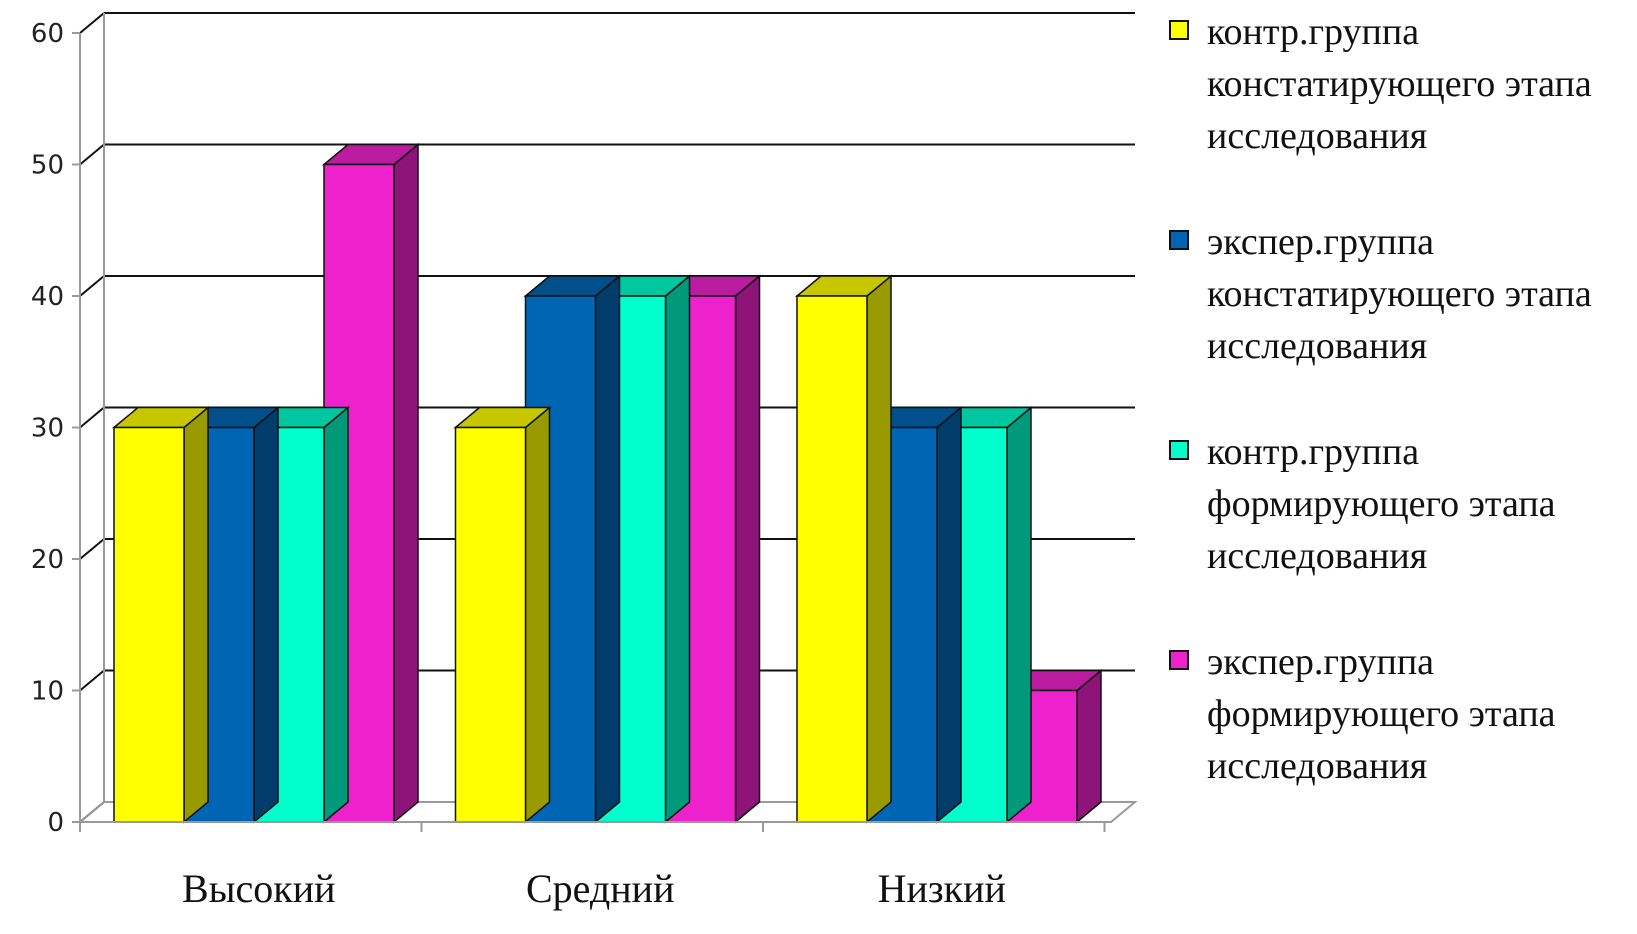  Describe the element at coordinates (47, 692) in the screenshot. I see `y-tick-label: 10` at that location.